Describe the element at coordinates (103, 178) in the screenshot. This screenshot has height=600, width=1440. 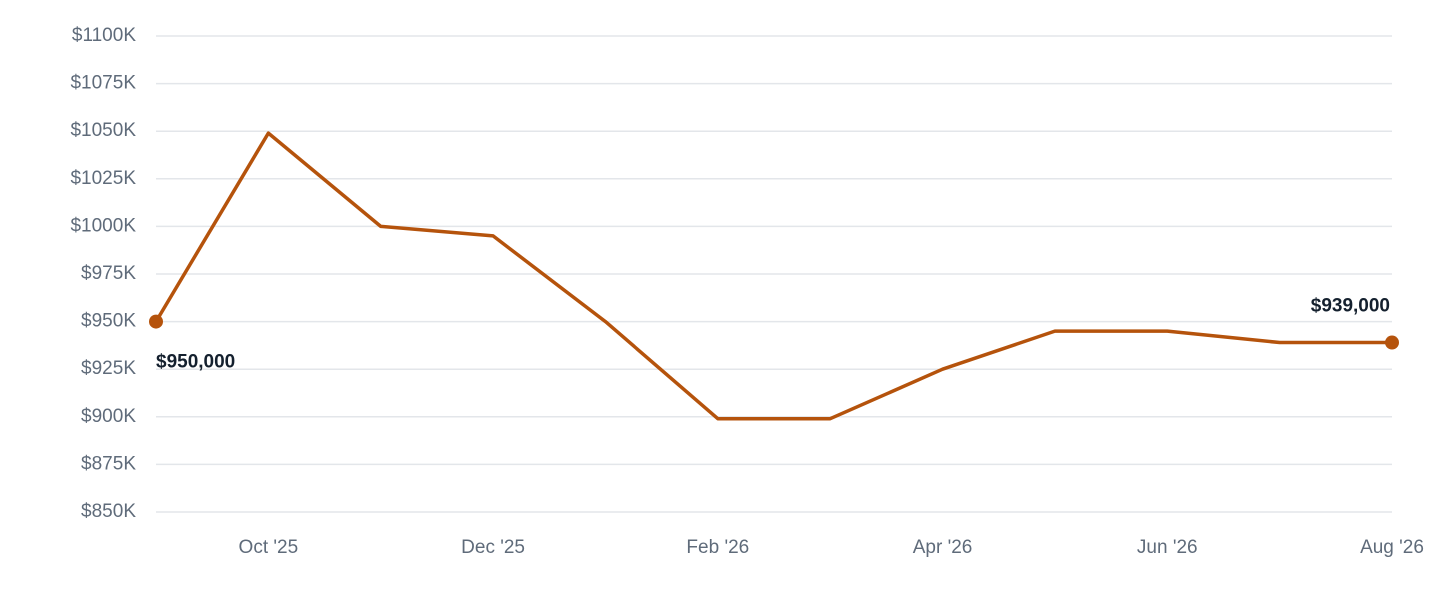
I see `y-tick-label: $1025K` at that location.